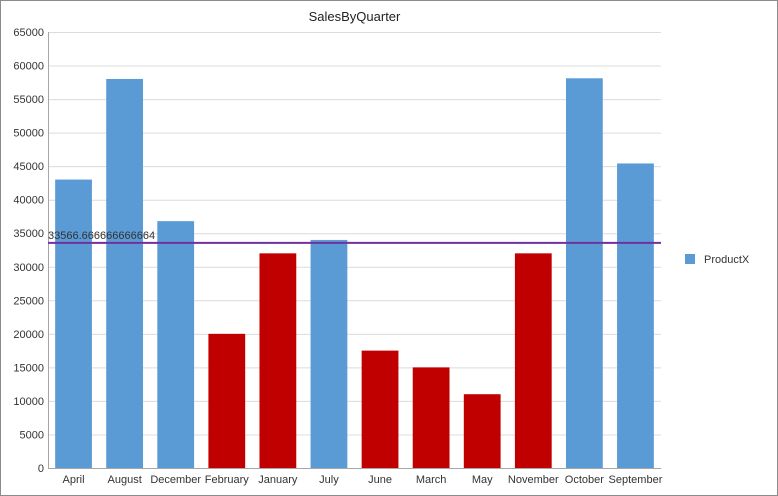 The height and width of the screenshot is (496, 778). What do you see at coordinates (533, 360) in the screenshot?
I see `bar-november` at bounding box center [533, 360].